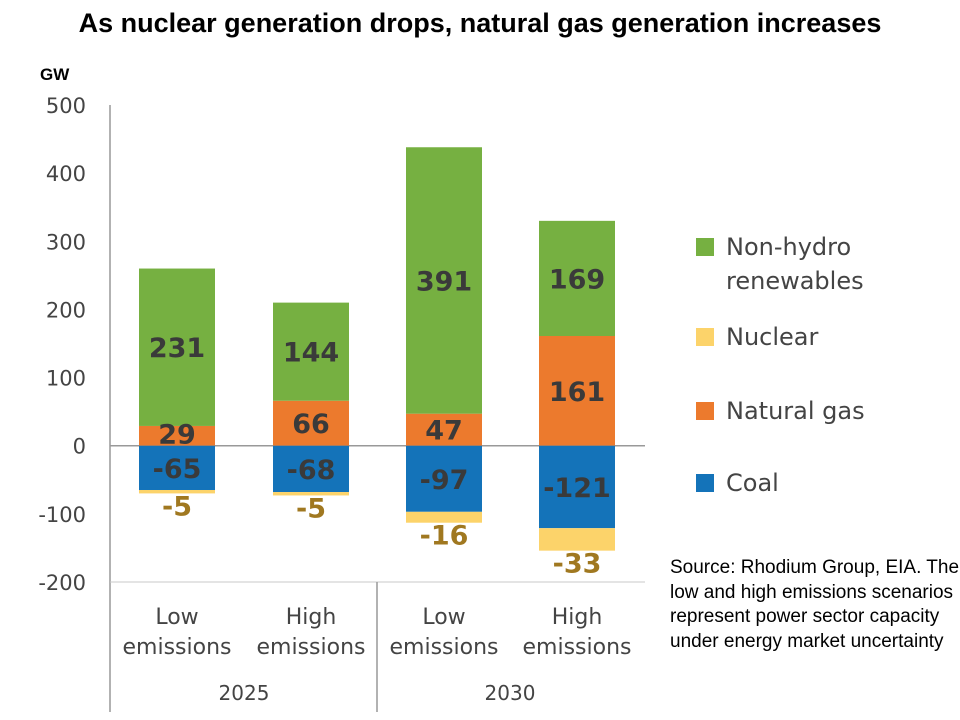 This screenshot has height=720, width=960. I want to click on data-label-coal: -121, so click(577, 488).